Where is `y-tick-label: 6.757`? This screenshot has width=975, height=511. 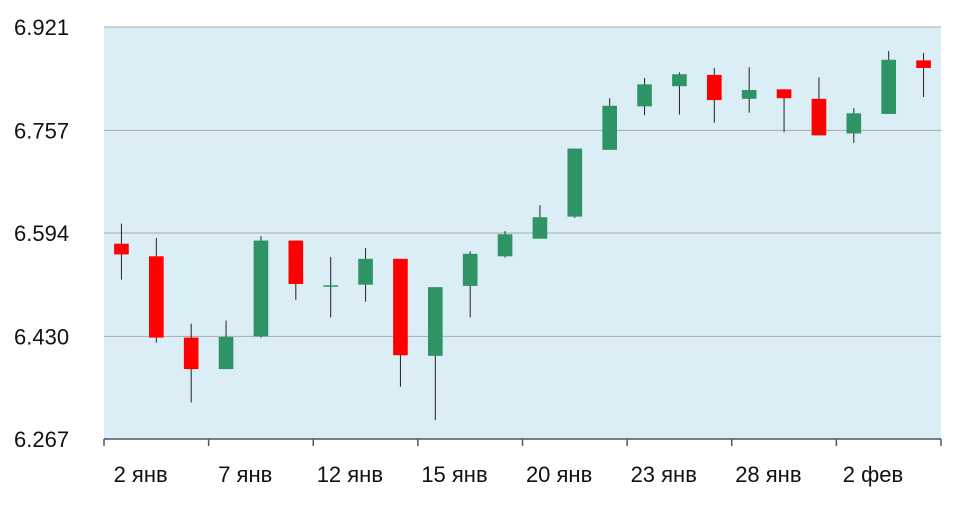 y-tick-label: 6.757 is located at coordinates (41, 130).